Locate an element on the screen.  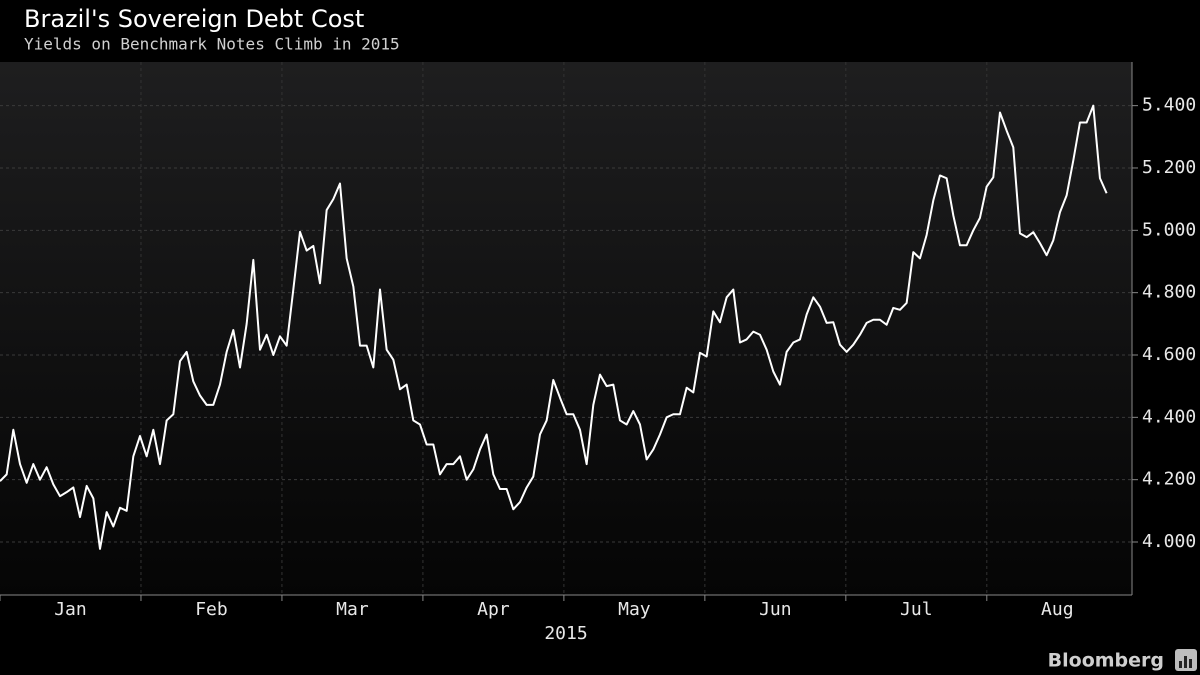
x-tick-label: Apr is located at coordinates (493, 609).